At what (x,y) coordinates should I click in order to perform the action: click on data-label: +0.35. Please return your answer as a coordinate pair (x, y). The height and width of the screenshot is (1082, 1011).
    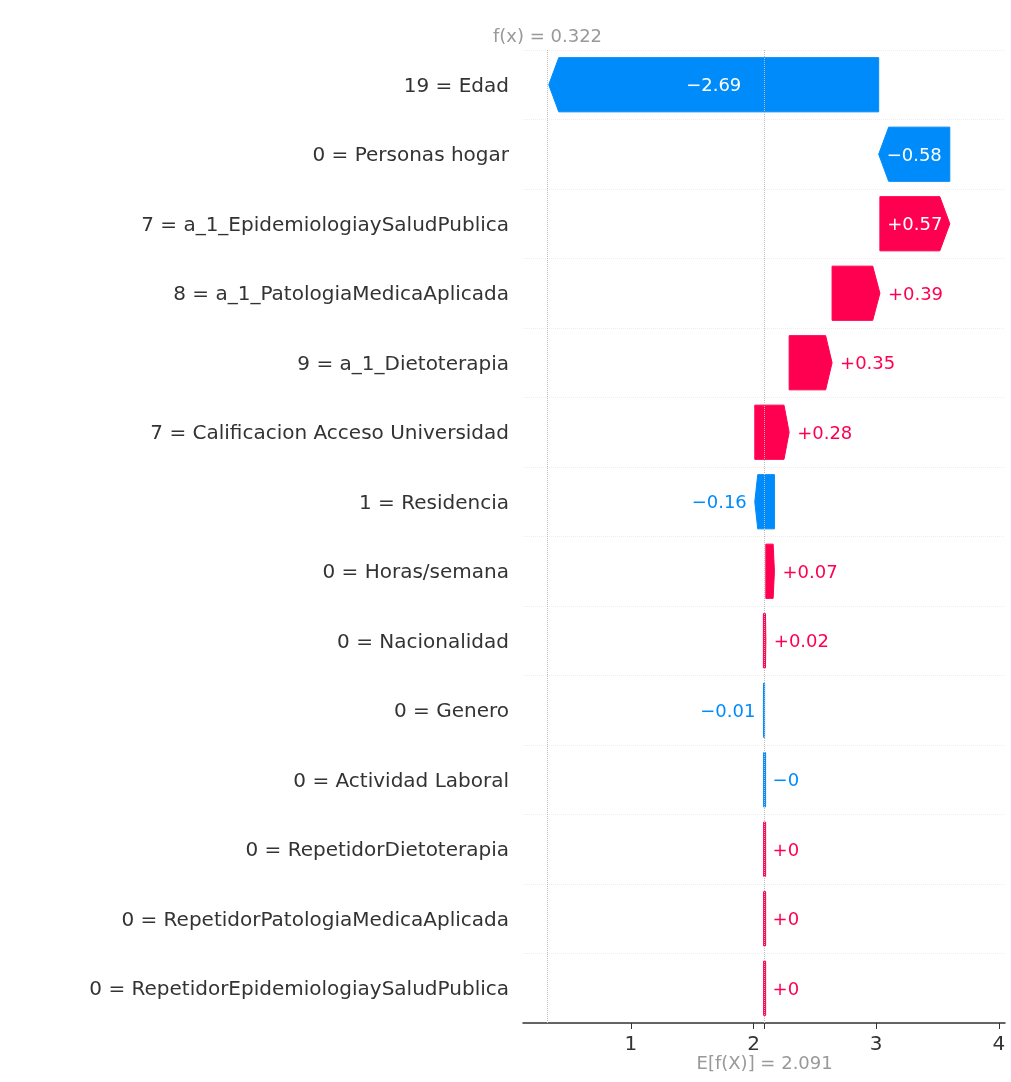
    Looking at the image, I should click on (868, 363).